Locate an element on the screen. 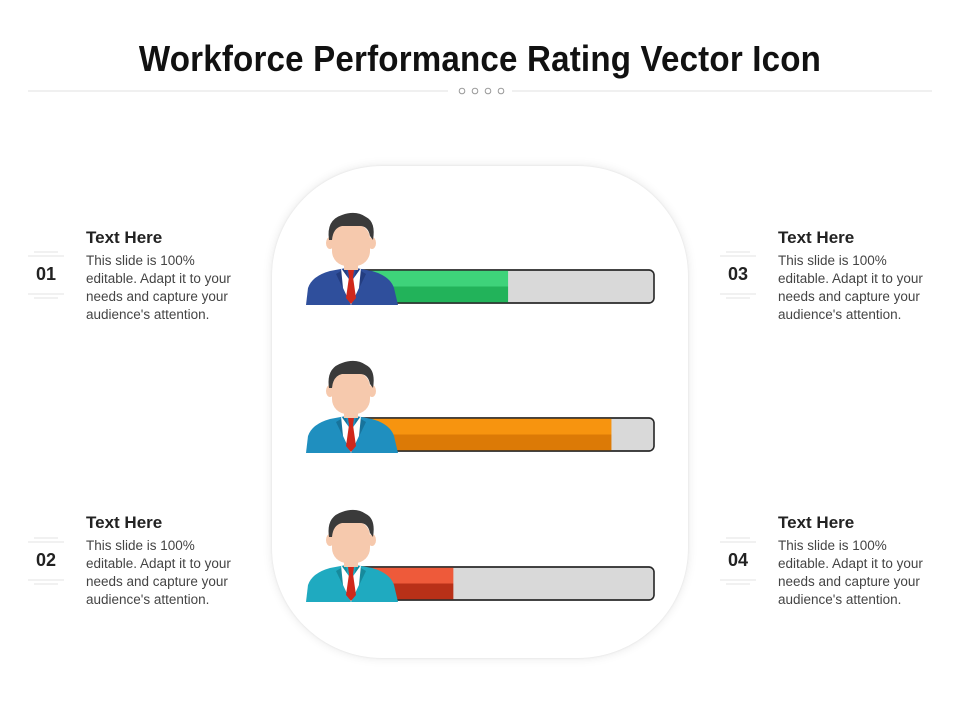  item-number: 02 is located at coordinates (46, 560).